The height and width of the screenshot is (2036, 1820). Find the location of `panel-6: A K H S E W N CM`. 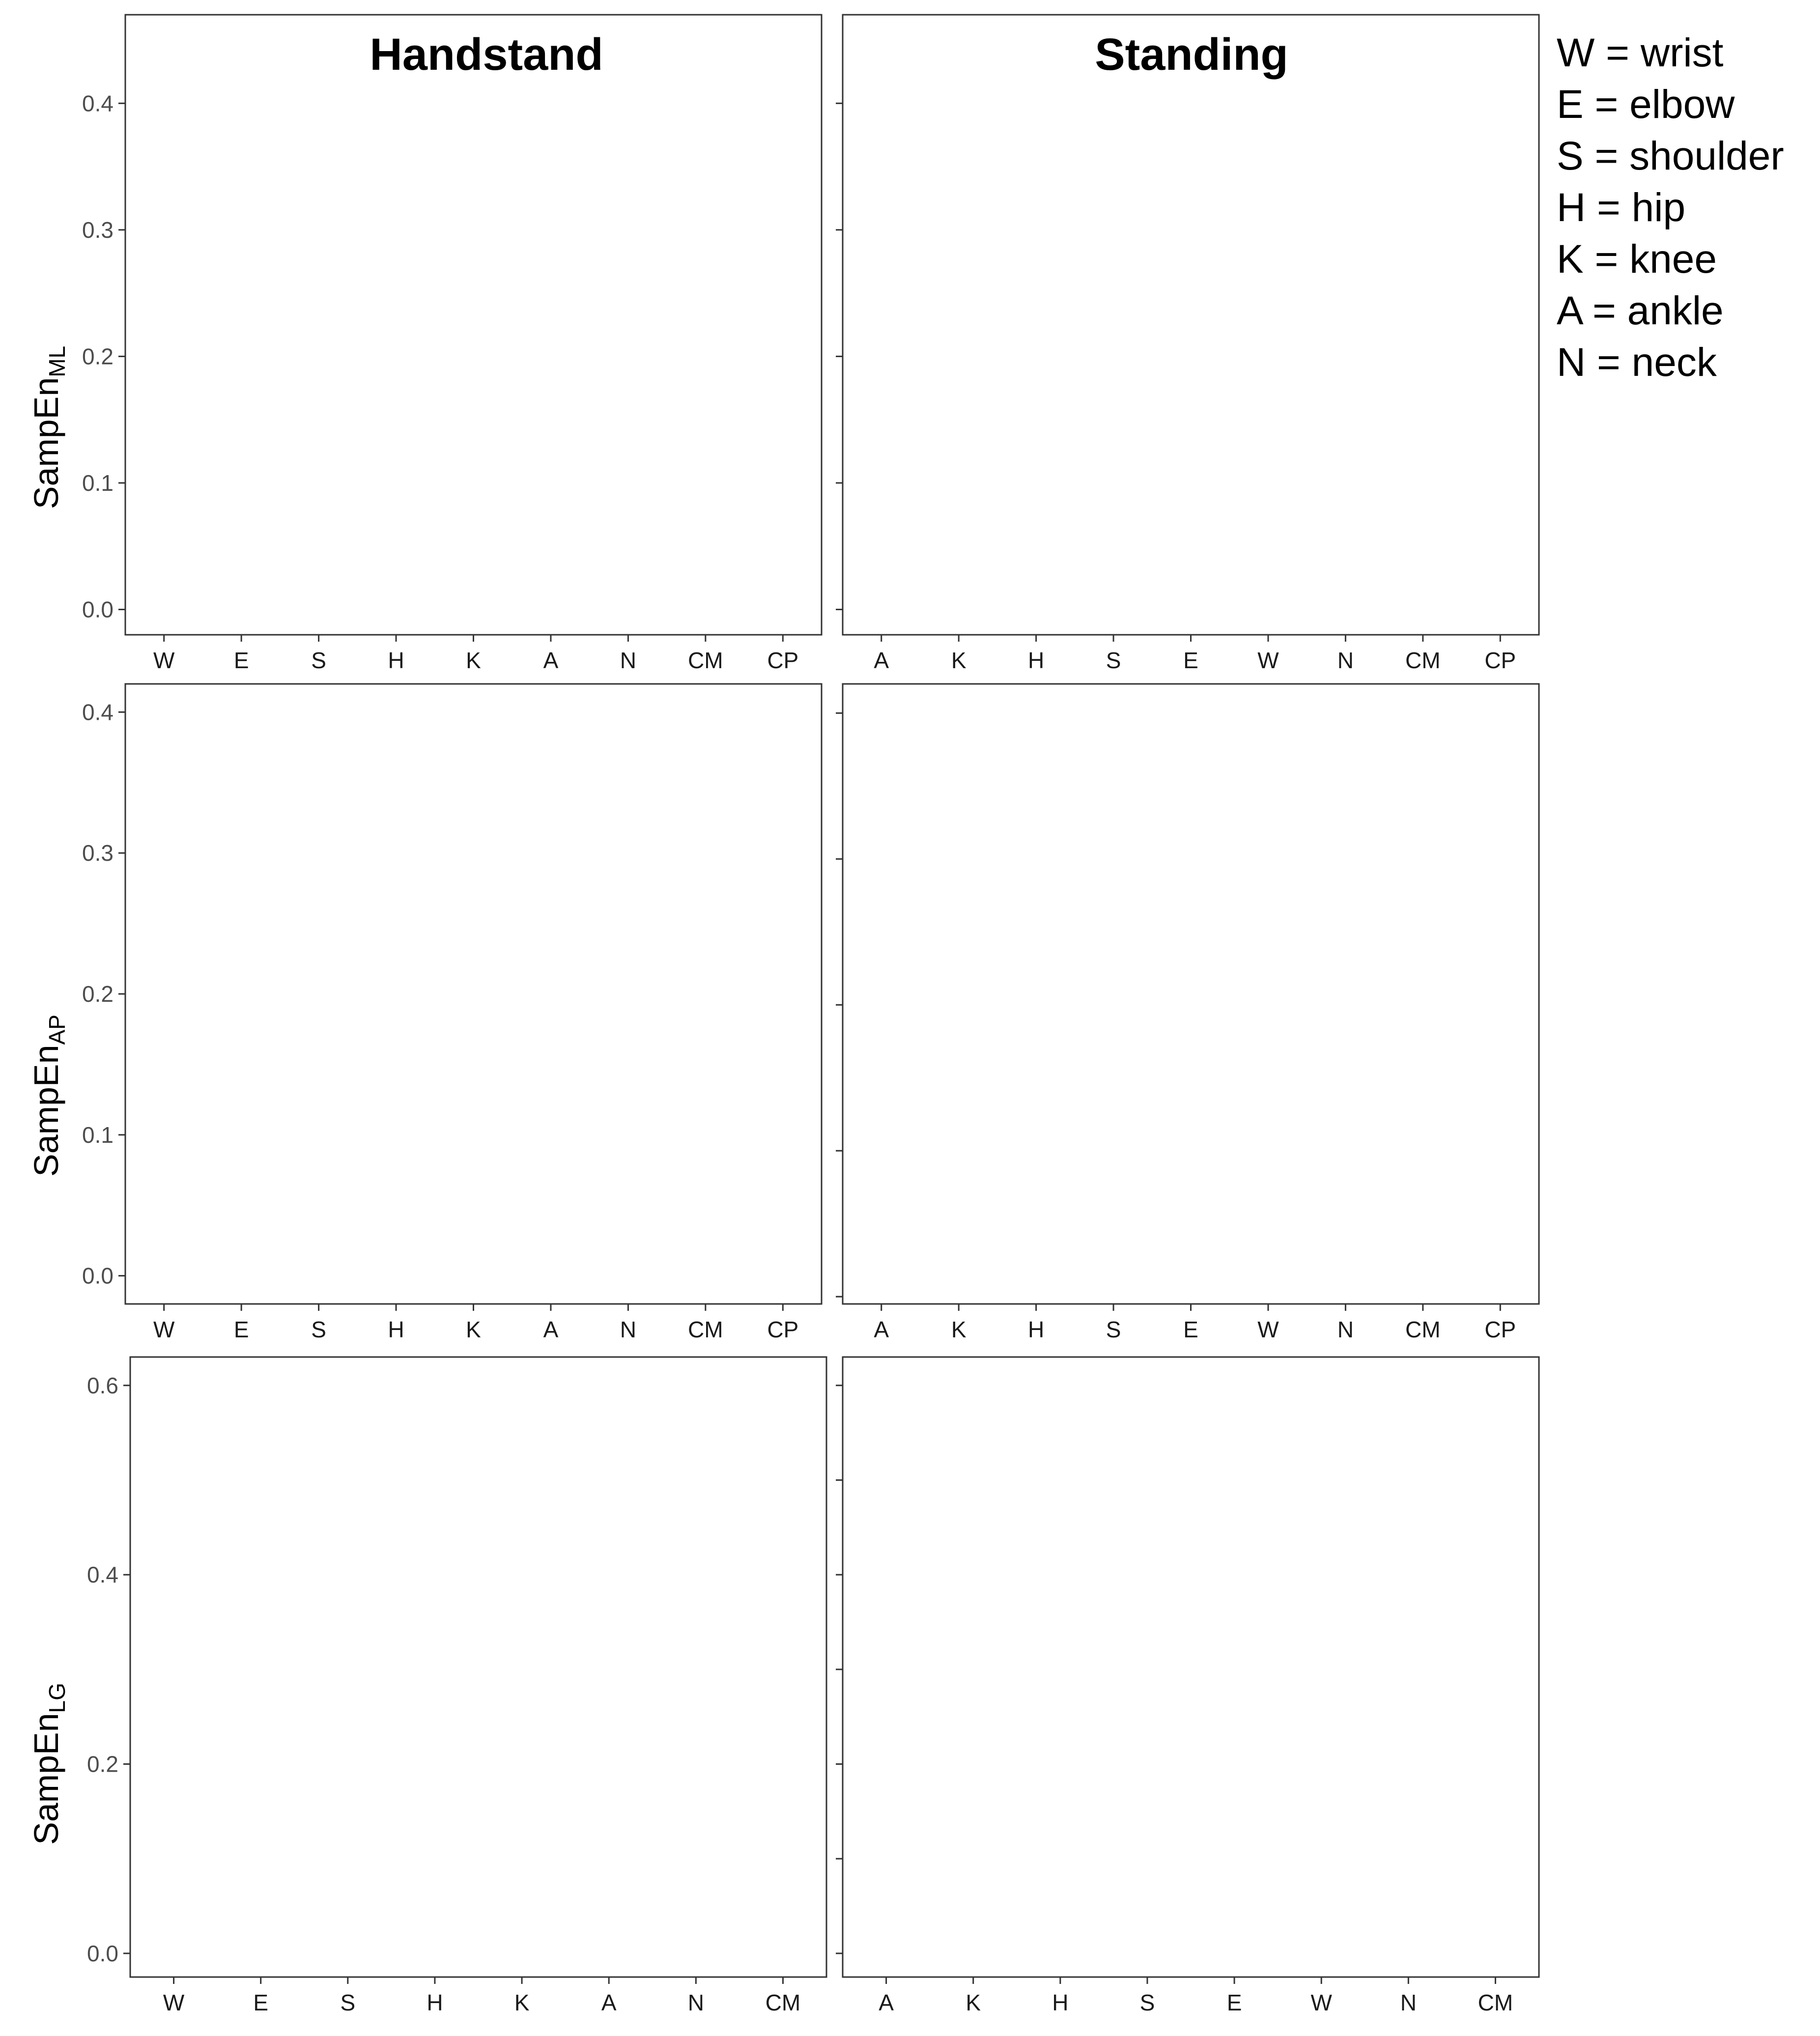

panel-6: A K H S E W N CM is located at coordinates (1188, 1685).